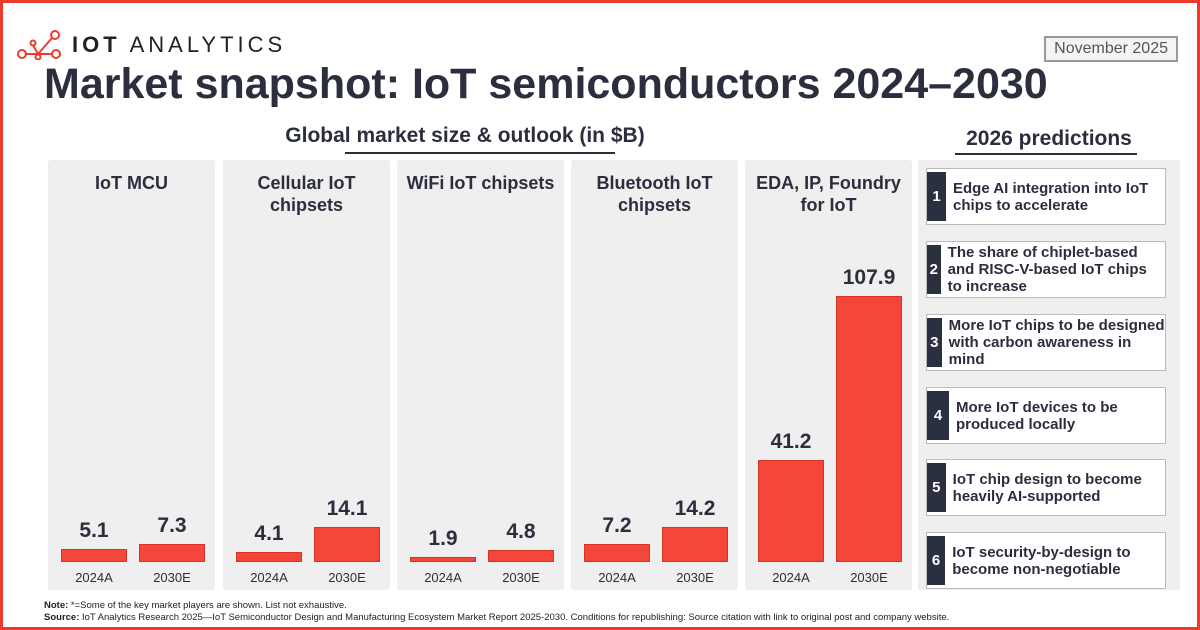 Image resolution: width=1200 pixels, height=630 pixels. Describe the element at coordinates (1046, 154) in the screenshot. I see `predictions-underline` at that location.